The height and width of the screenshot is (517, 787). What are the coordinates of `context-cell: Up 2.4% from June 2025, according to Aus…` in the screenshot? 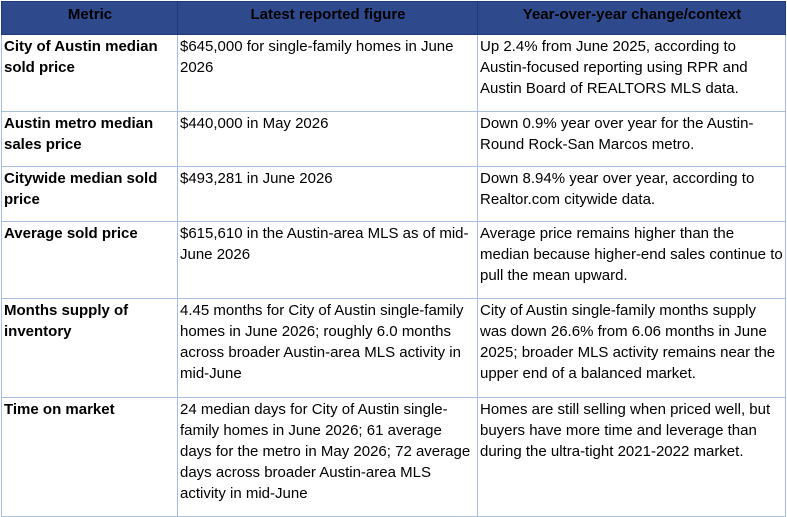 It's located at (631, 73).